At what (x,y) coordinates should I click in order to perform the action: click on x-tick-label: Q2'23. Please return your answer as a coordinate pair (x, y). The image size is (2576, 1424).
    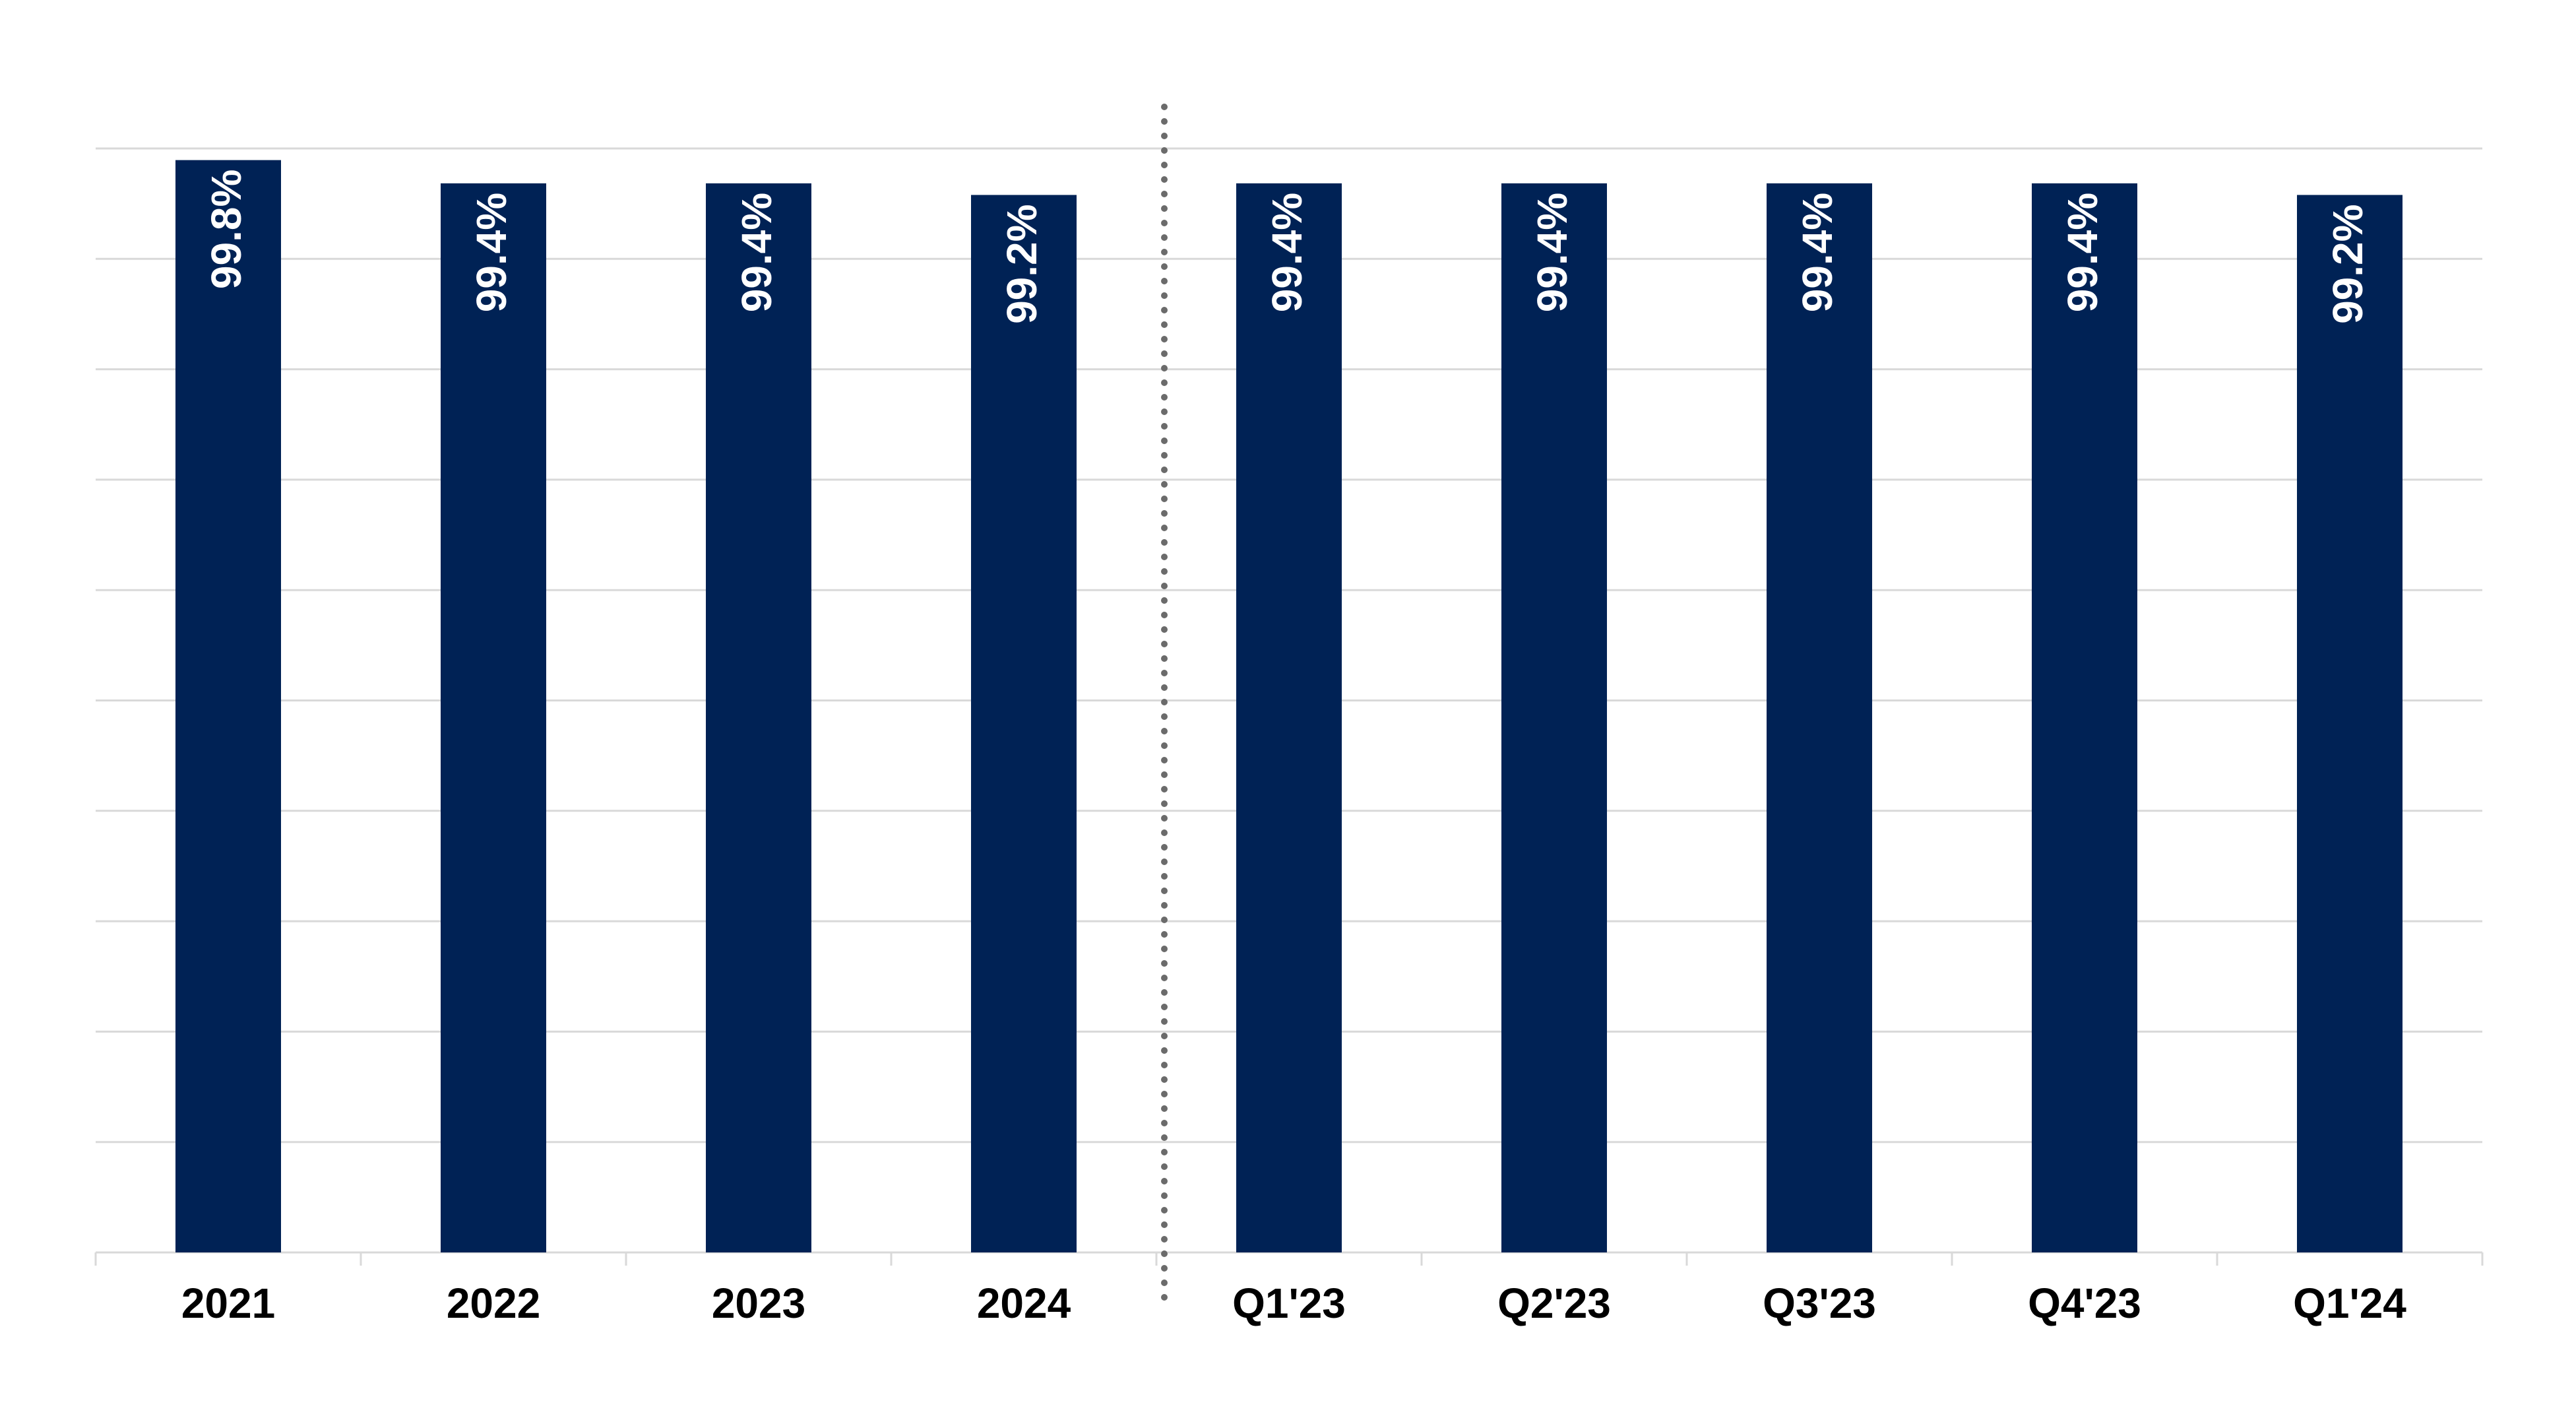
    Looking at the image, I should click on (1554, 1303).